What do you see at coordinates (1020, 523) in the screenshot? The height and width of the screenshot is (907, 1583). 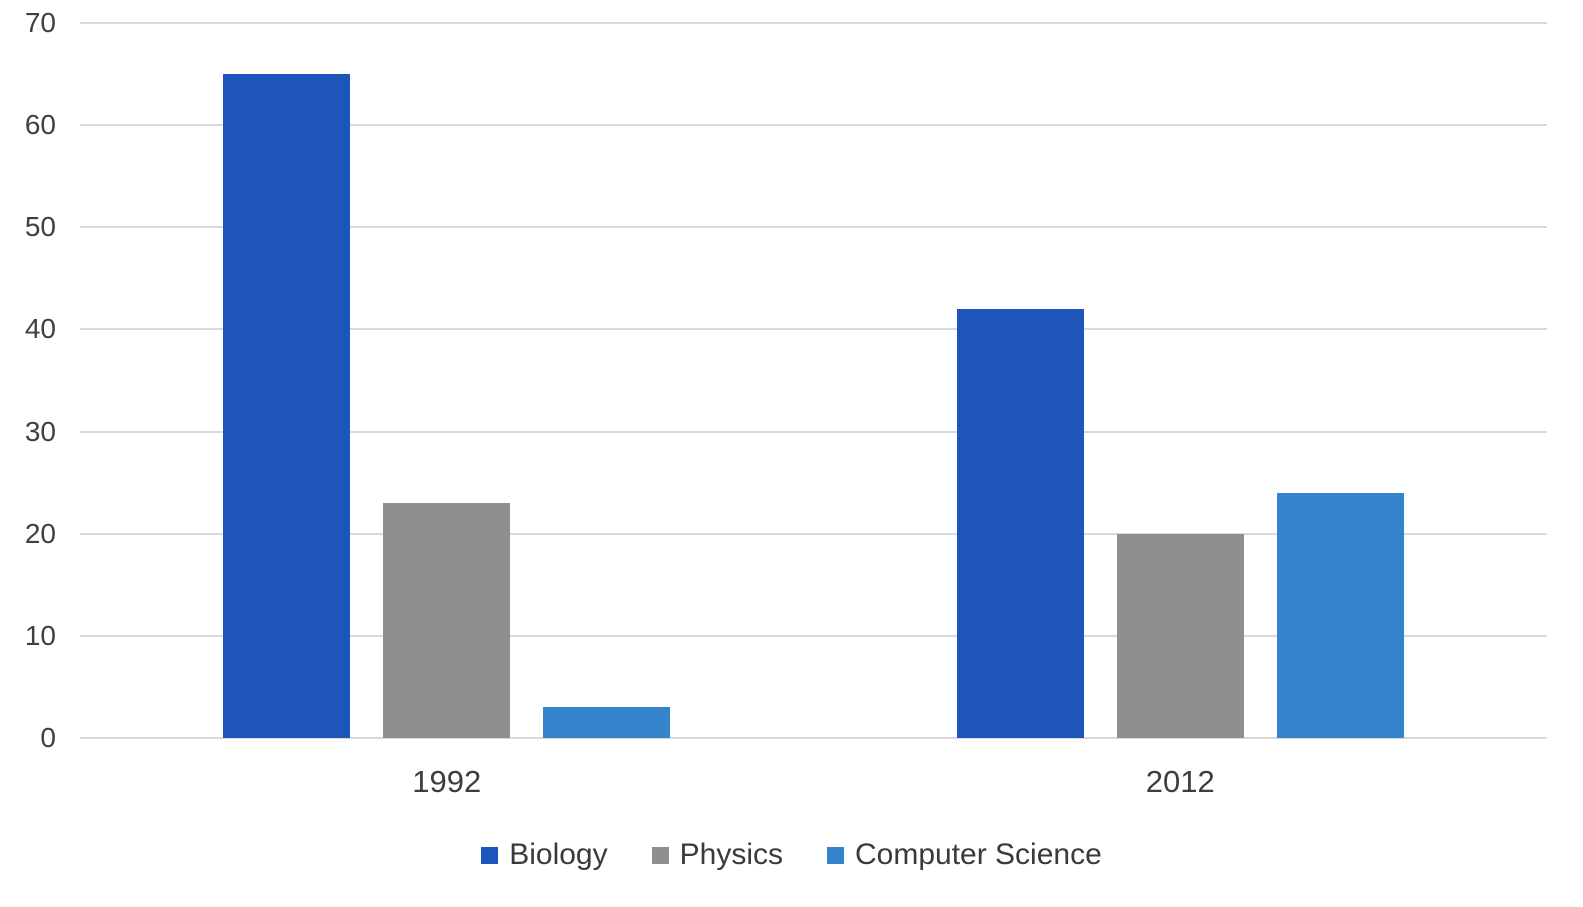 I see `bar-biology-2012` at bounding box center [1020, 523].